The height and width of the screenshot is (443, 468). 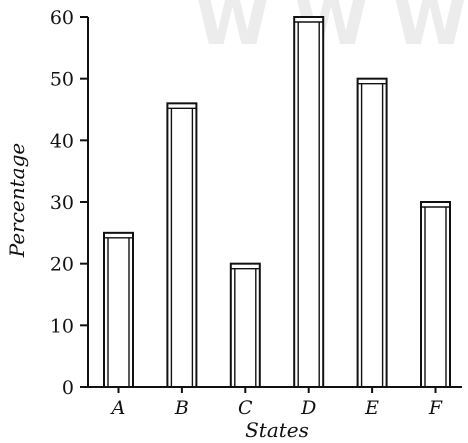 I want to click on bar-d, so click(x=308, y=202).